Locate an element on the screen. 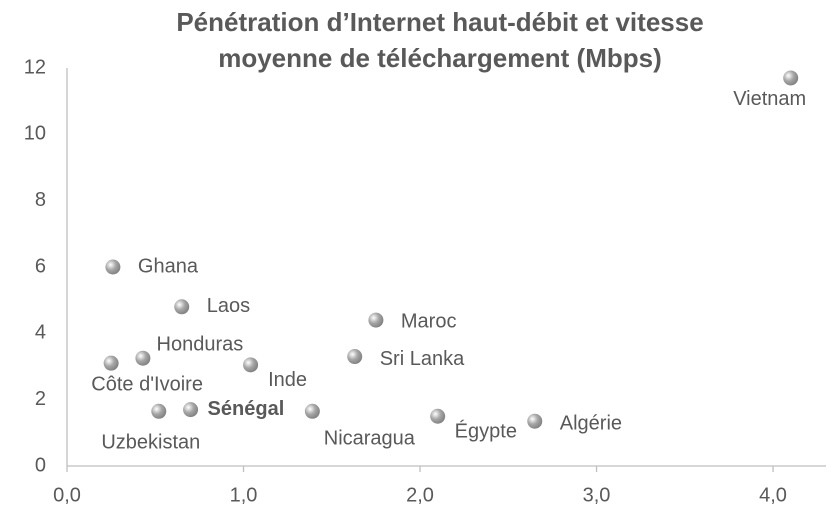 The height and width of the screenshot is (514, 830). point-label: Algérie is located at coordinates (591, 424).